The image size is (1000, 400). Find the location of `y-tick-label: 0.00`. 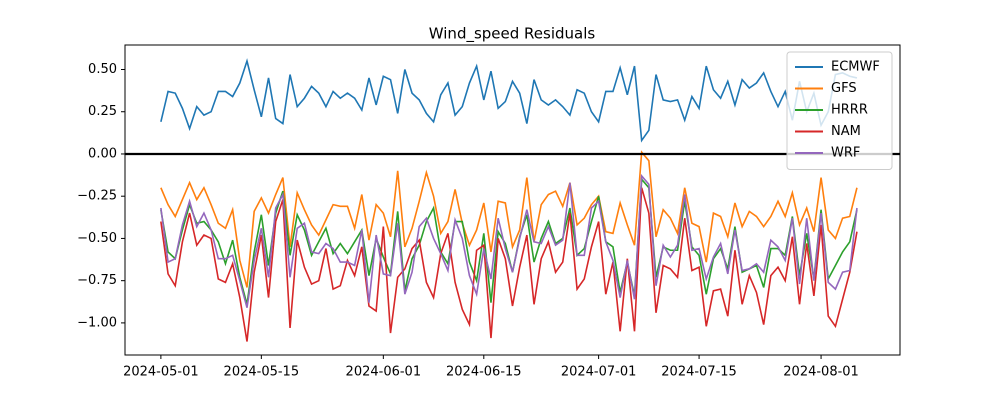

y-tick-label: 0.00 is located at coordinates (102, 153).